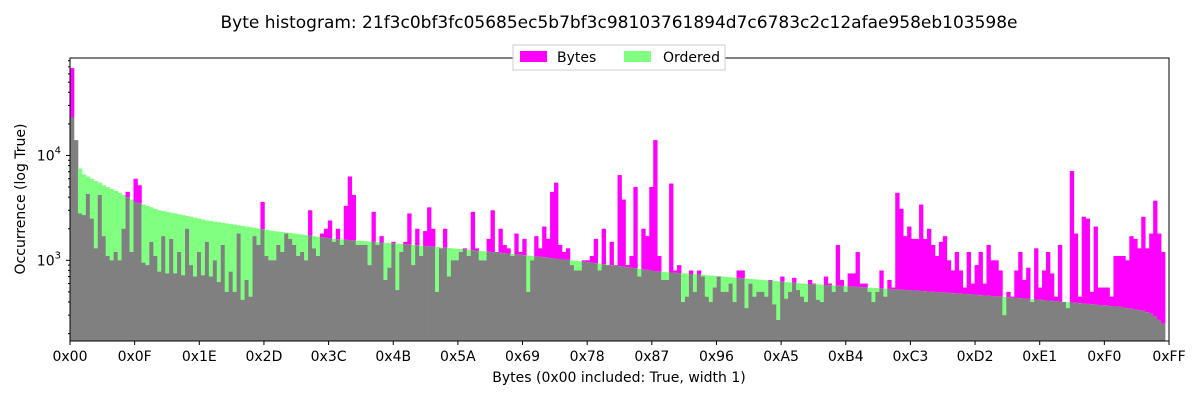 This screenshot has height=400, width=1200. What do you see at coordinates (69, 357) in the screenshot?
I see `x-tick-label: 0x00` at bounding box center [69, 357].